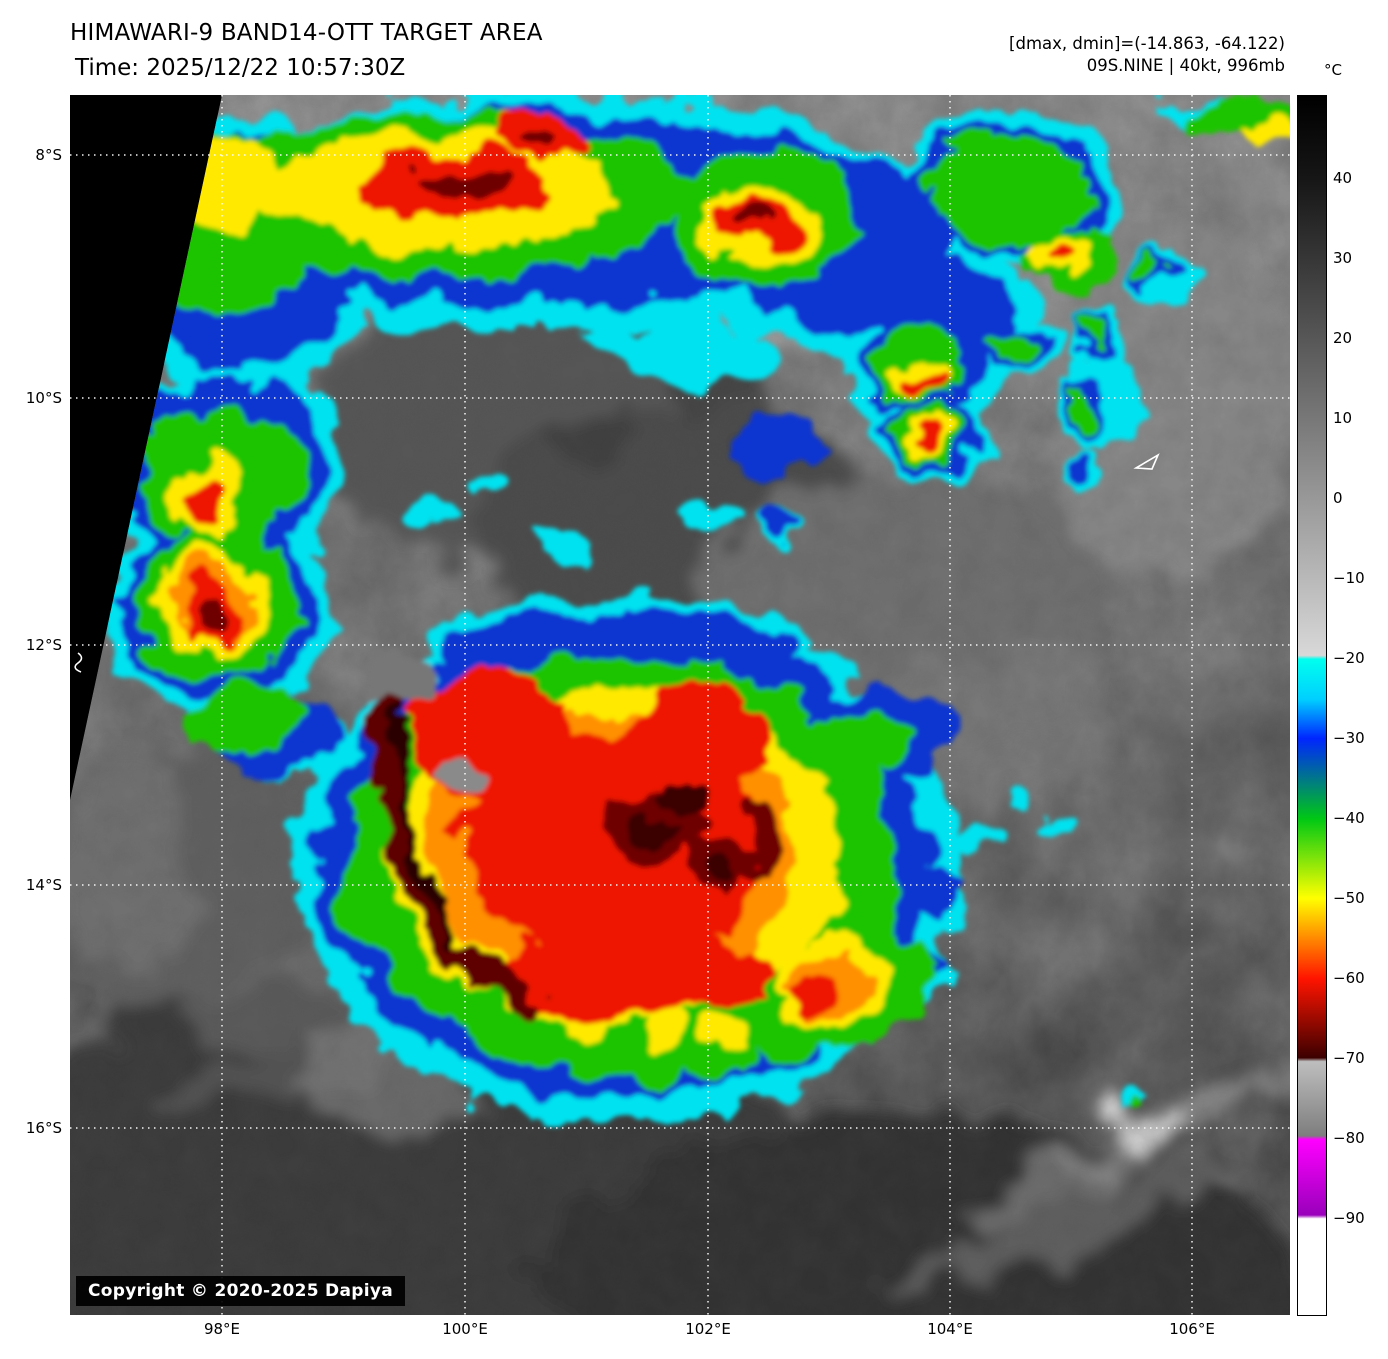 The image size is (1388, 1359). Describe the element at coordinates (1349, 658) in the screenshot. I see `colorbar-tick-m20: −20` at that location.